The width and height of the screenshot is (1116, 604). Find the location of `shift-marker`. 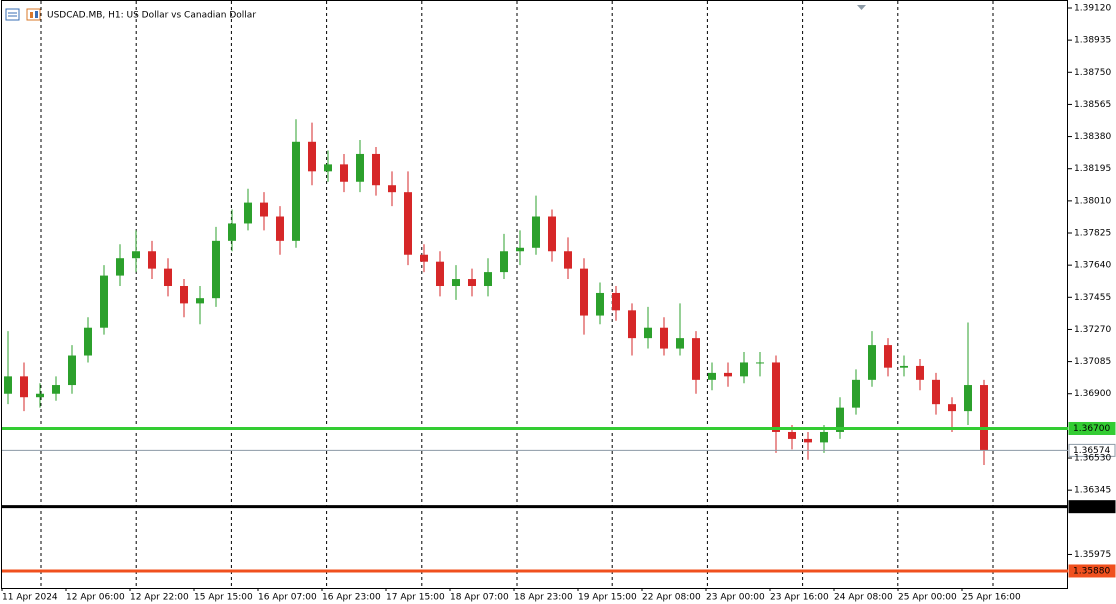

shift-marker is located at coordinates (861, 7).